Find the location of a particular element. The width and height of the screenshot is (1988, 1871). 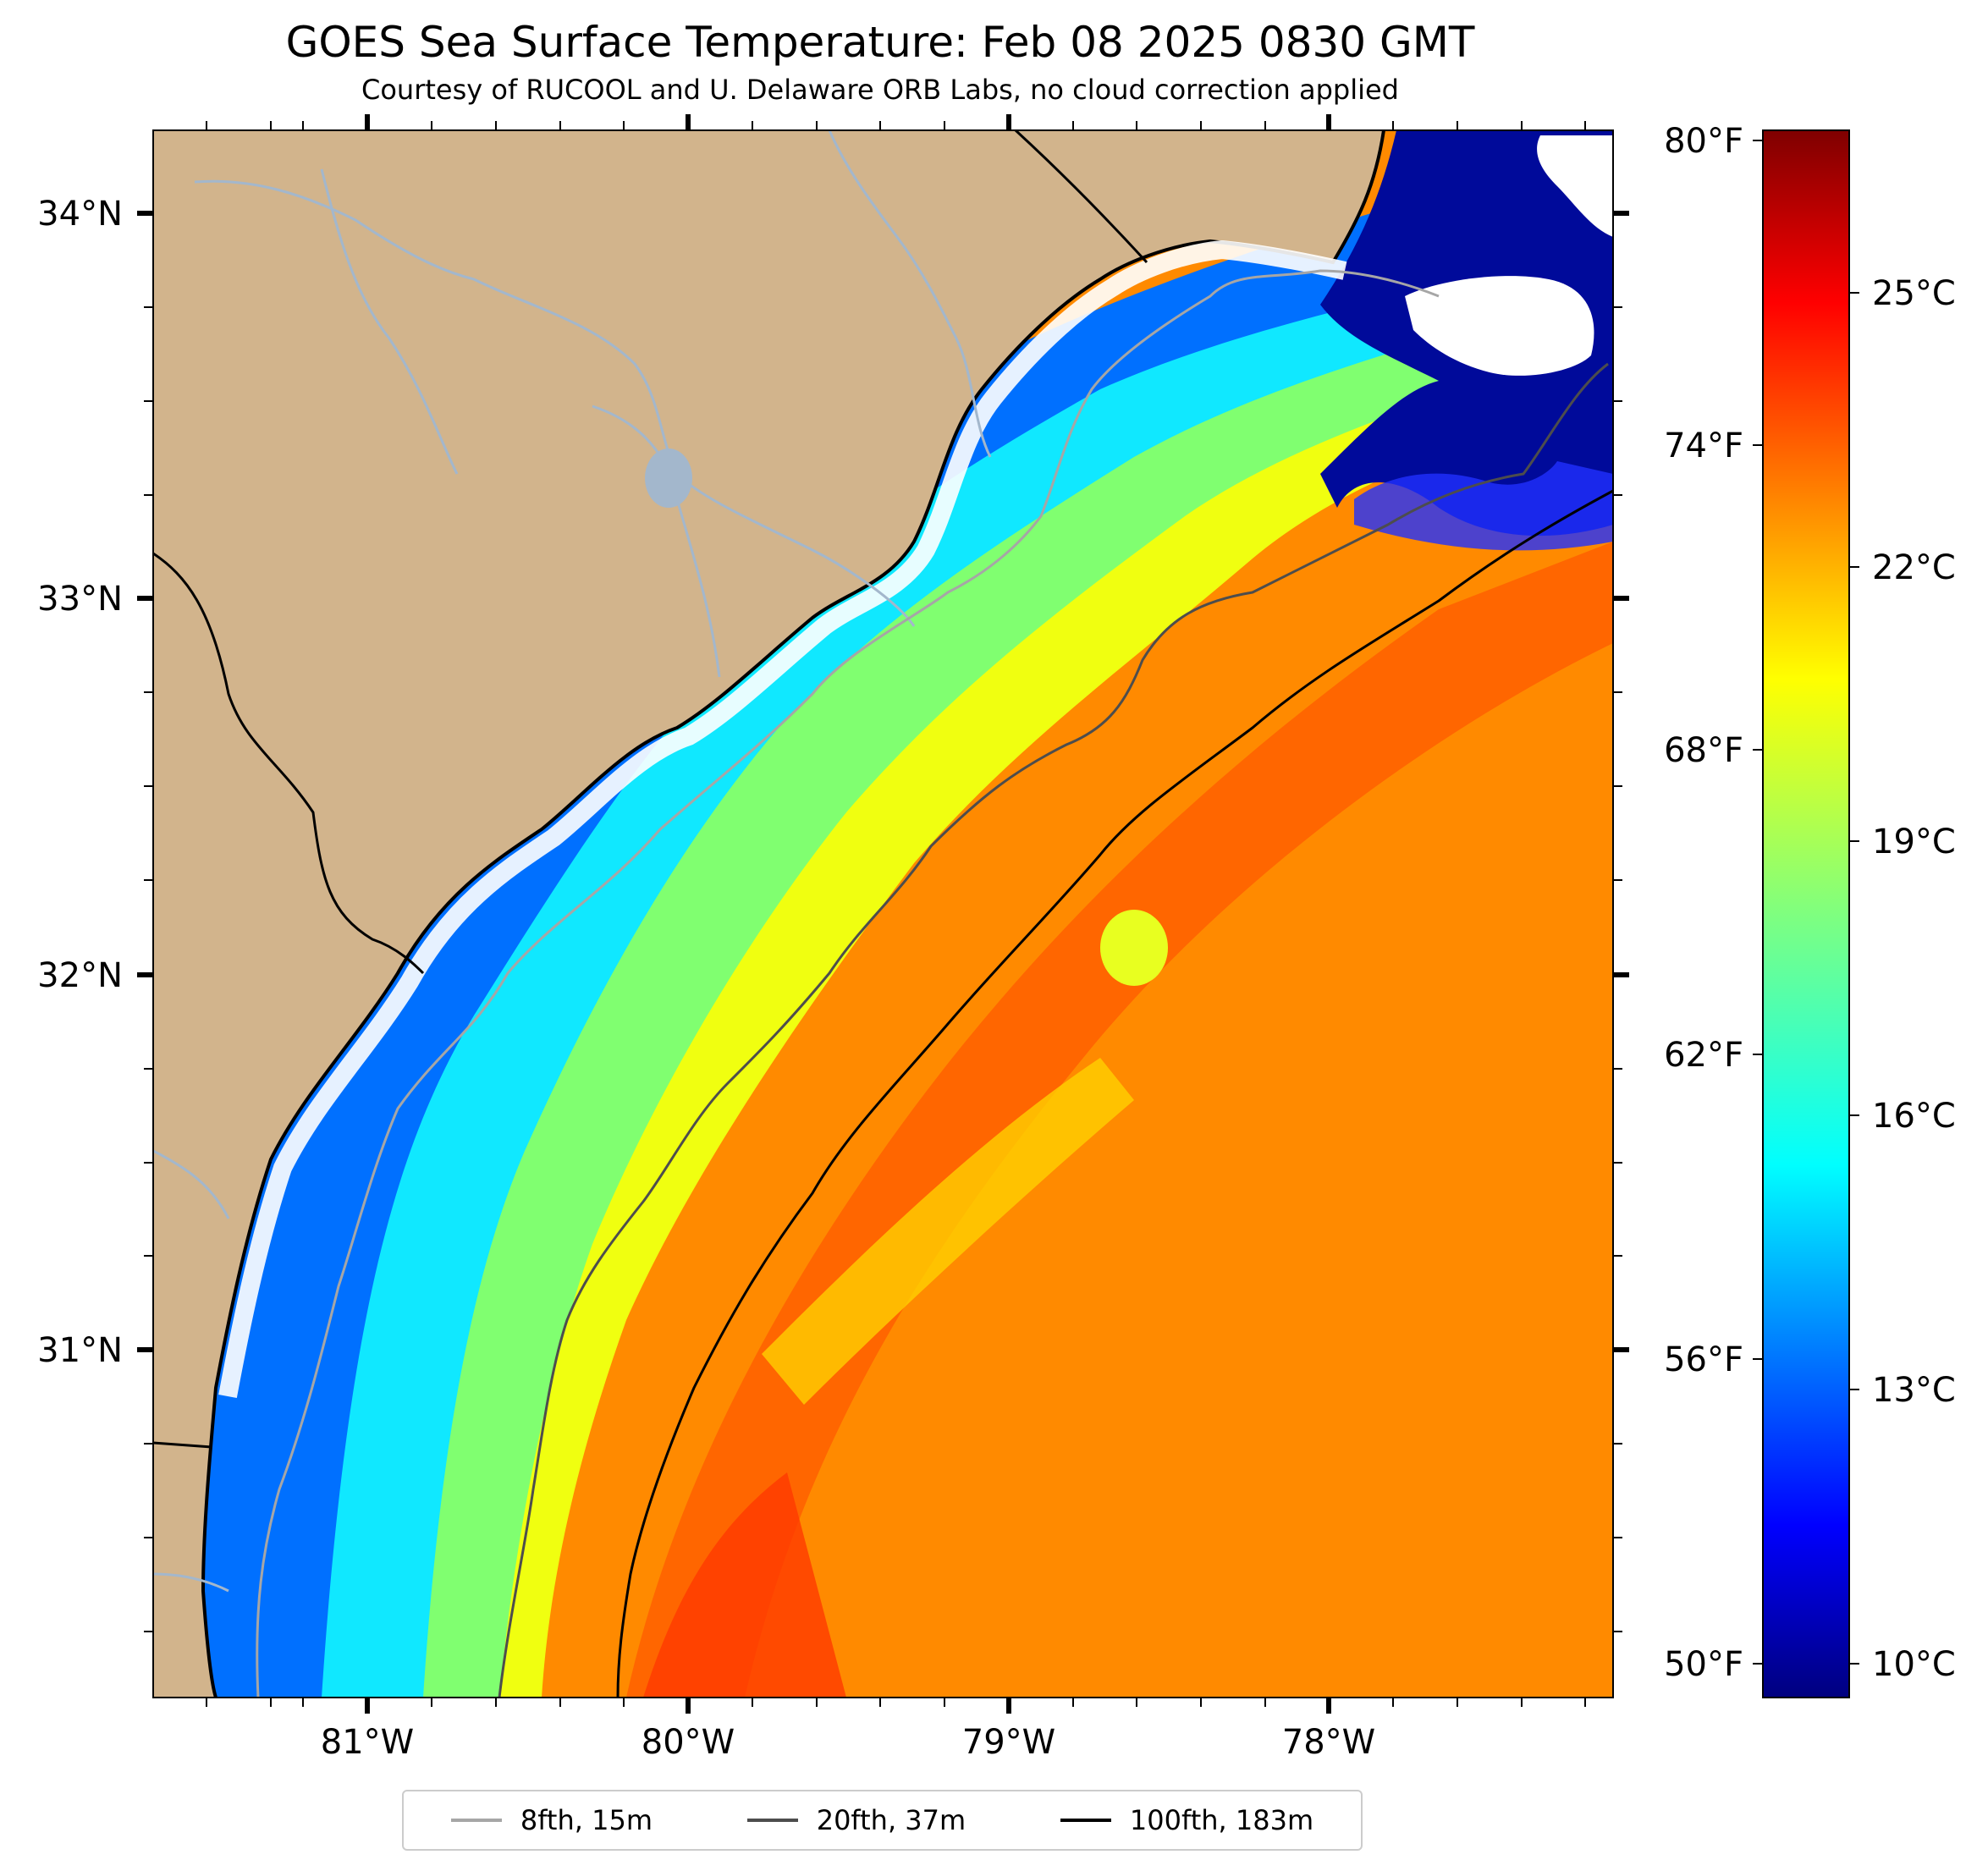

lat-label-33n: 33°N is located at coordinates (80, 600).